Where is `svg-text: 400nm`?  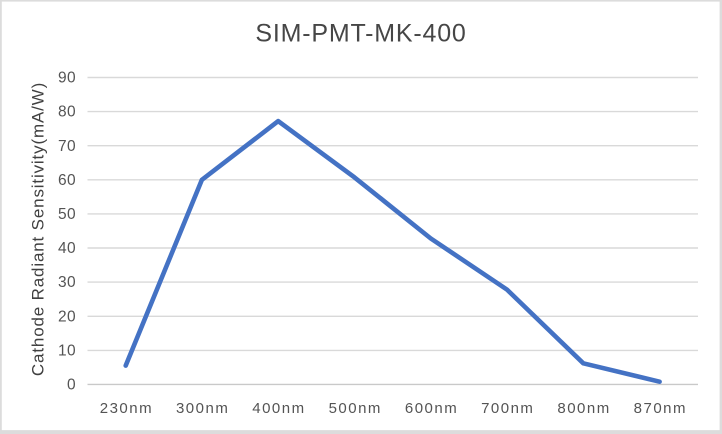
svg-text: 400nm is located at coordinates (278, 408).